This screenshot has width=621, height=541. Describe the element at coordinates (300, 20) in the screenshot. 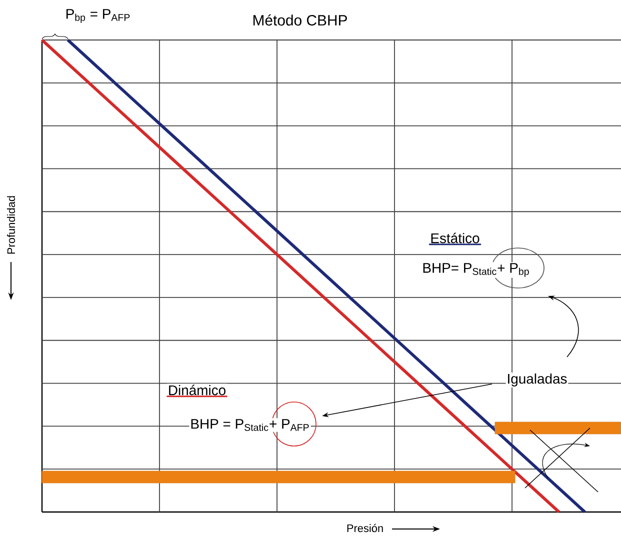

I see `chart-title: Método CBHP` at that location.